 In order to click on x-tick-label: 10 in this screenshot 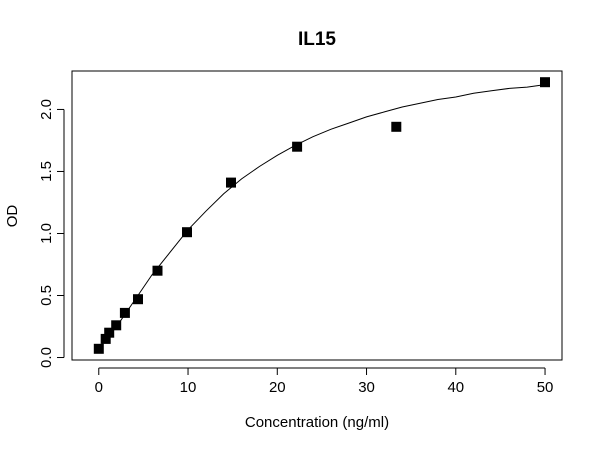, I will do `click(188, 387)`.